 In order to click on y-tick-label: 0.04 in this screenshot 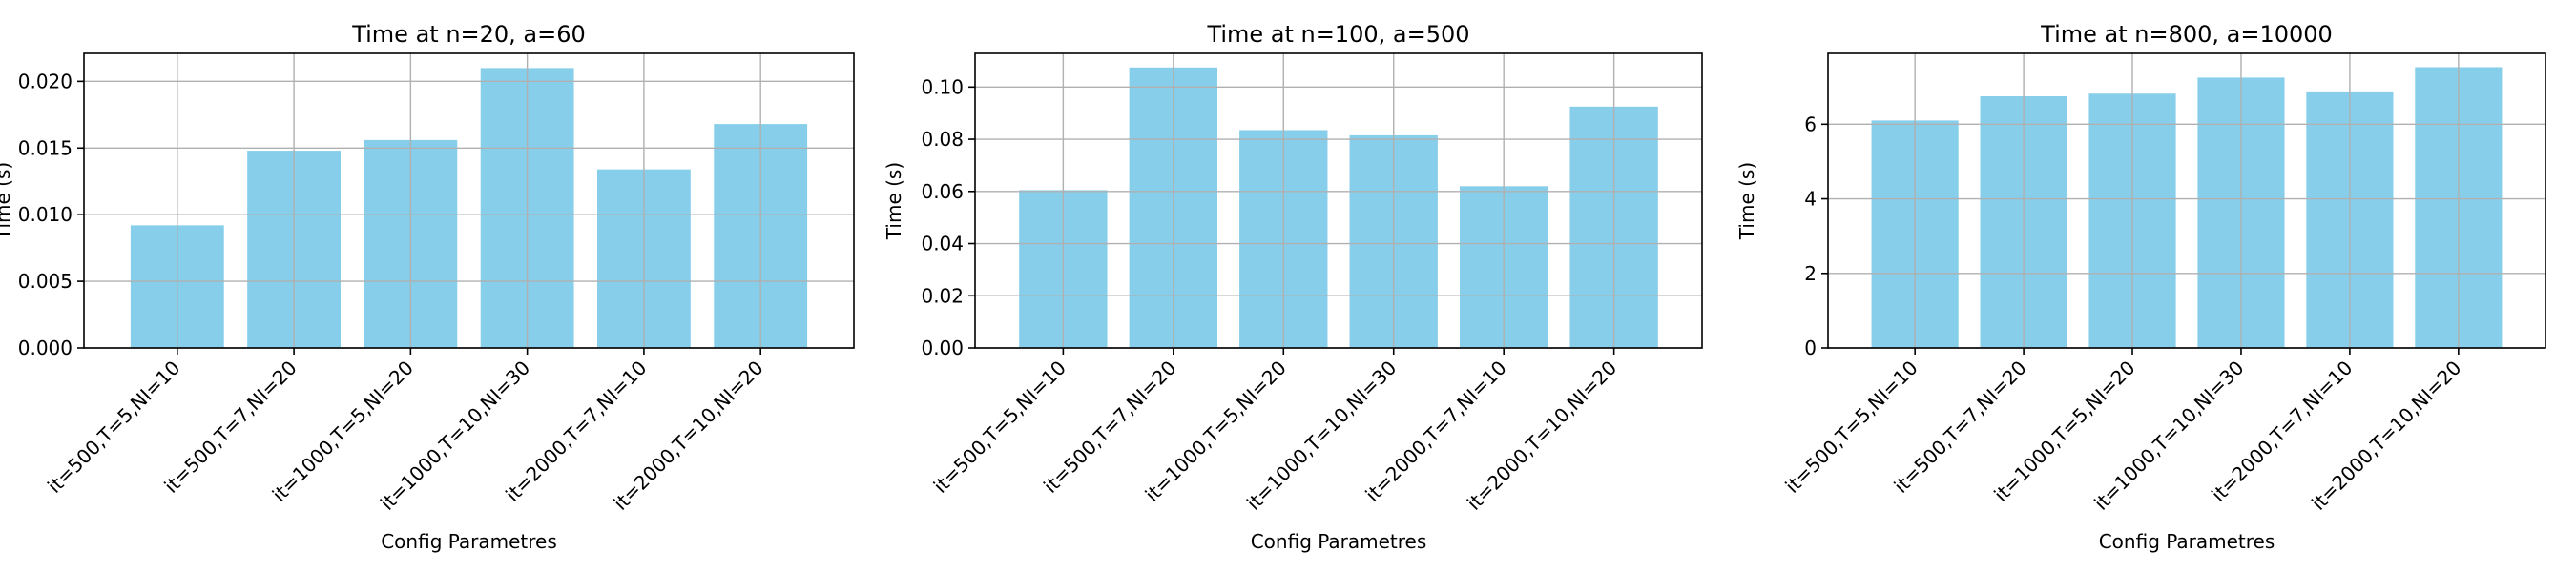, I will do `click(942, 244)`.